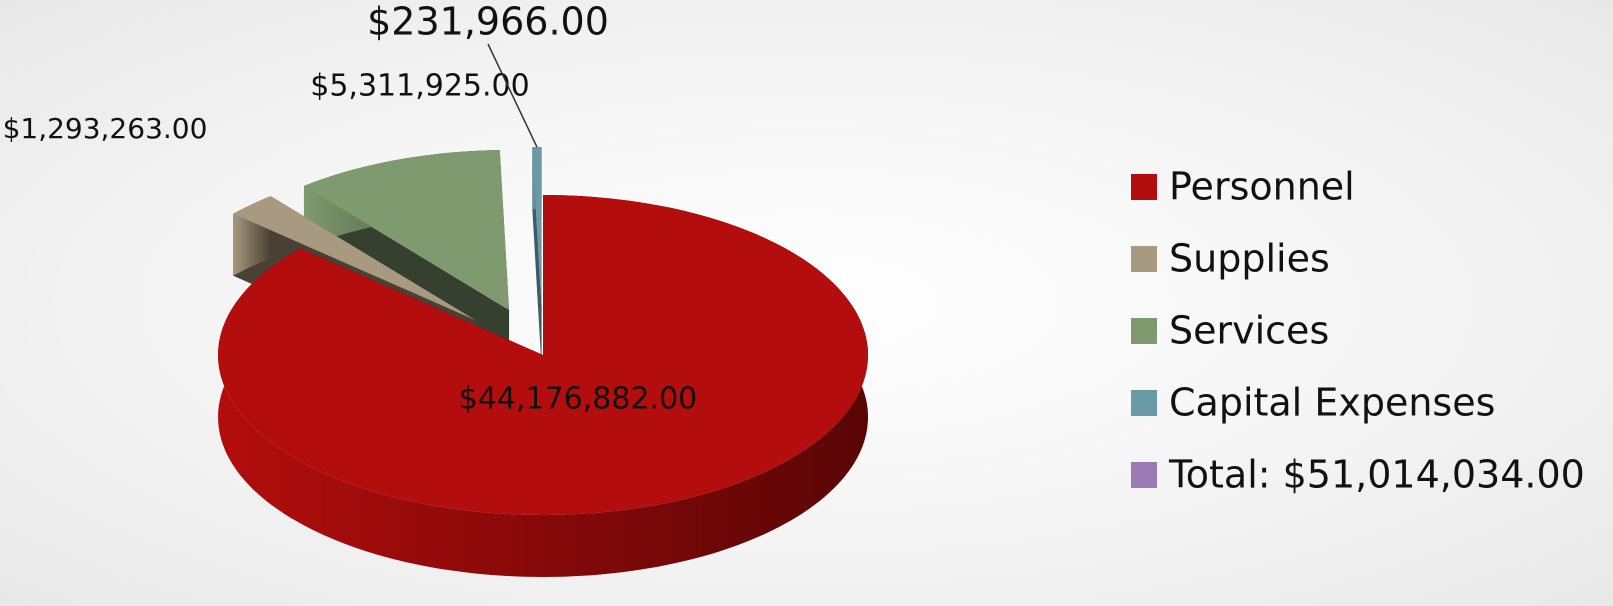 The image size is (1613, 606). Describe the element at coordinates (419, 86) in the screenshot. I see `data-label: $5,311,925.00` at that location.